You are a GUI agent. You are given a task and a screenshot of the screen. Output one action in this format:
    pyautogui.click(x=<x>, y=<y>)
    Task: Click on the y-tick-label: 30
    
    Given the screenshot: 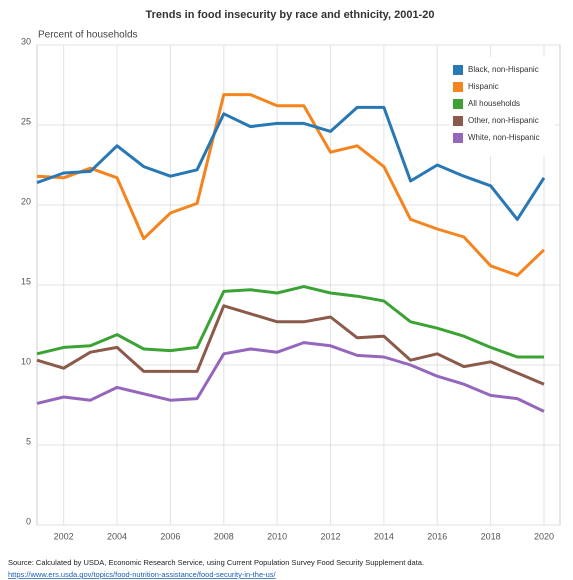 What is the action you would take?
    pyautogui.click(x=26, y=41)
    